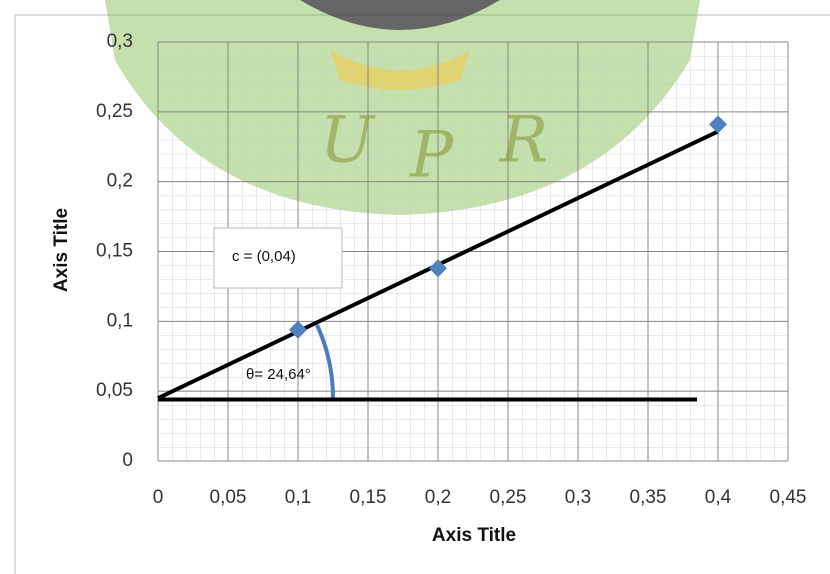 This screenshot has width=830, height=574. I want to click on y-tick-label: 0,15, so click(114, 251).